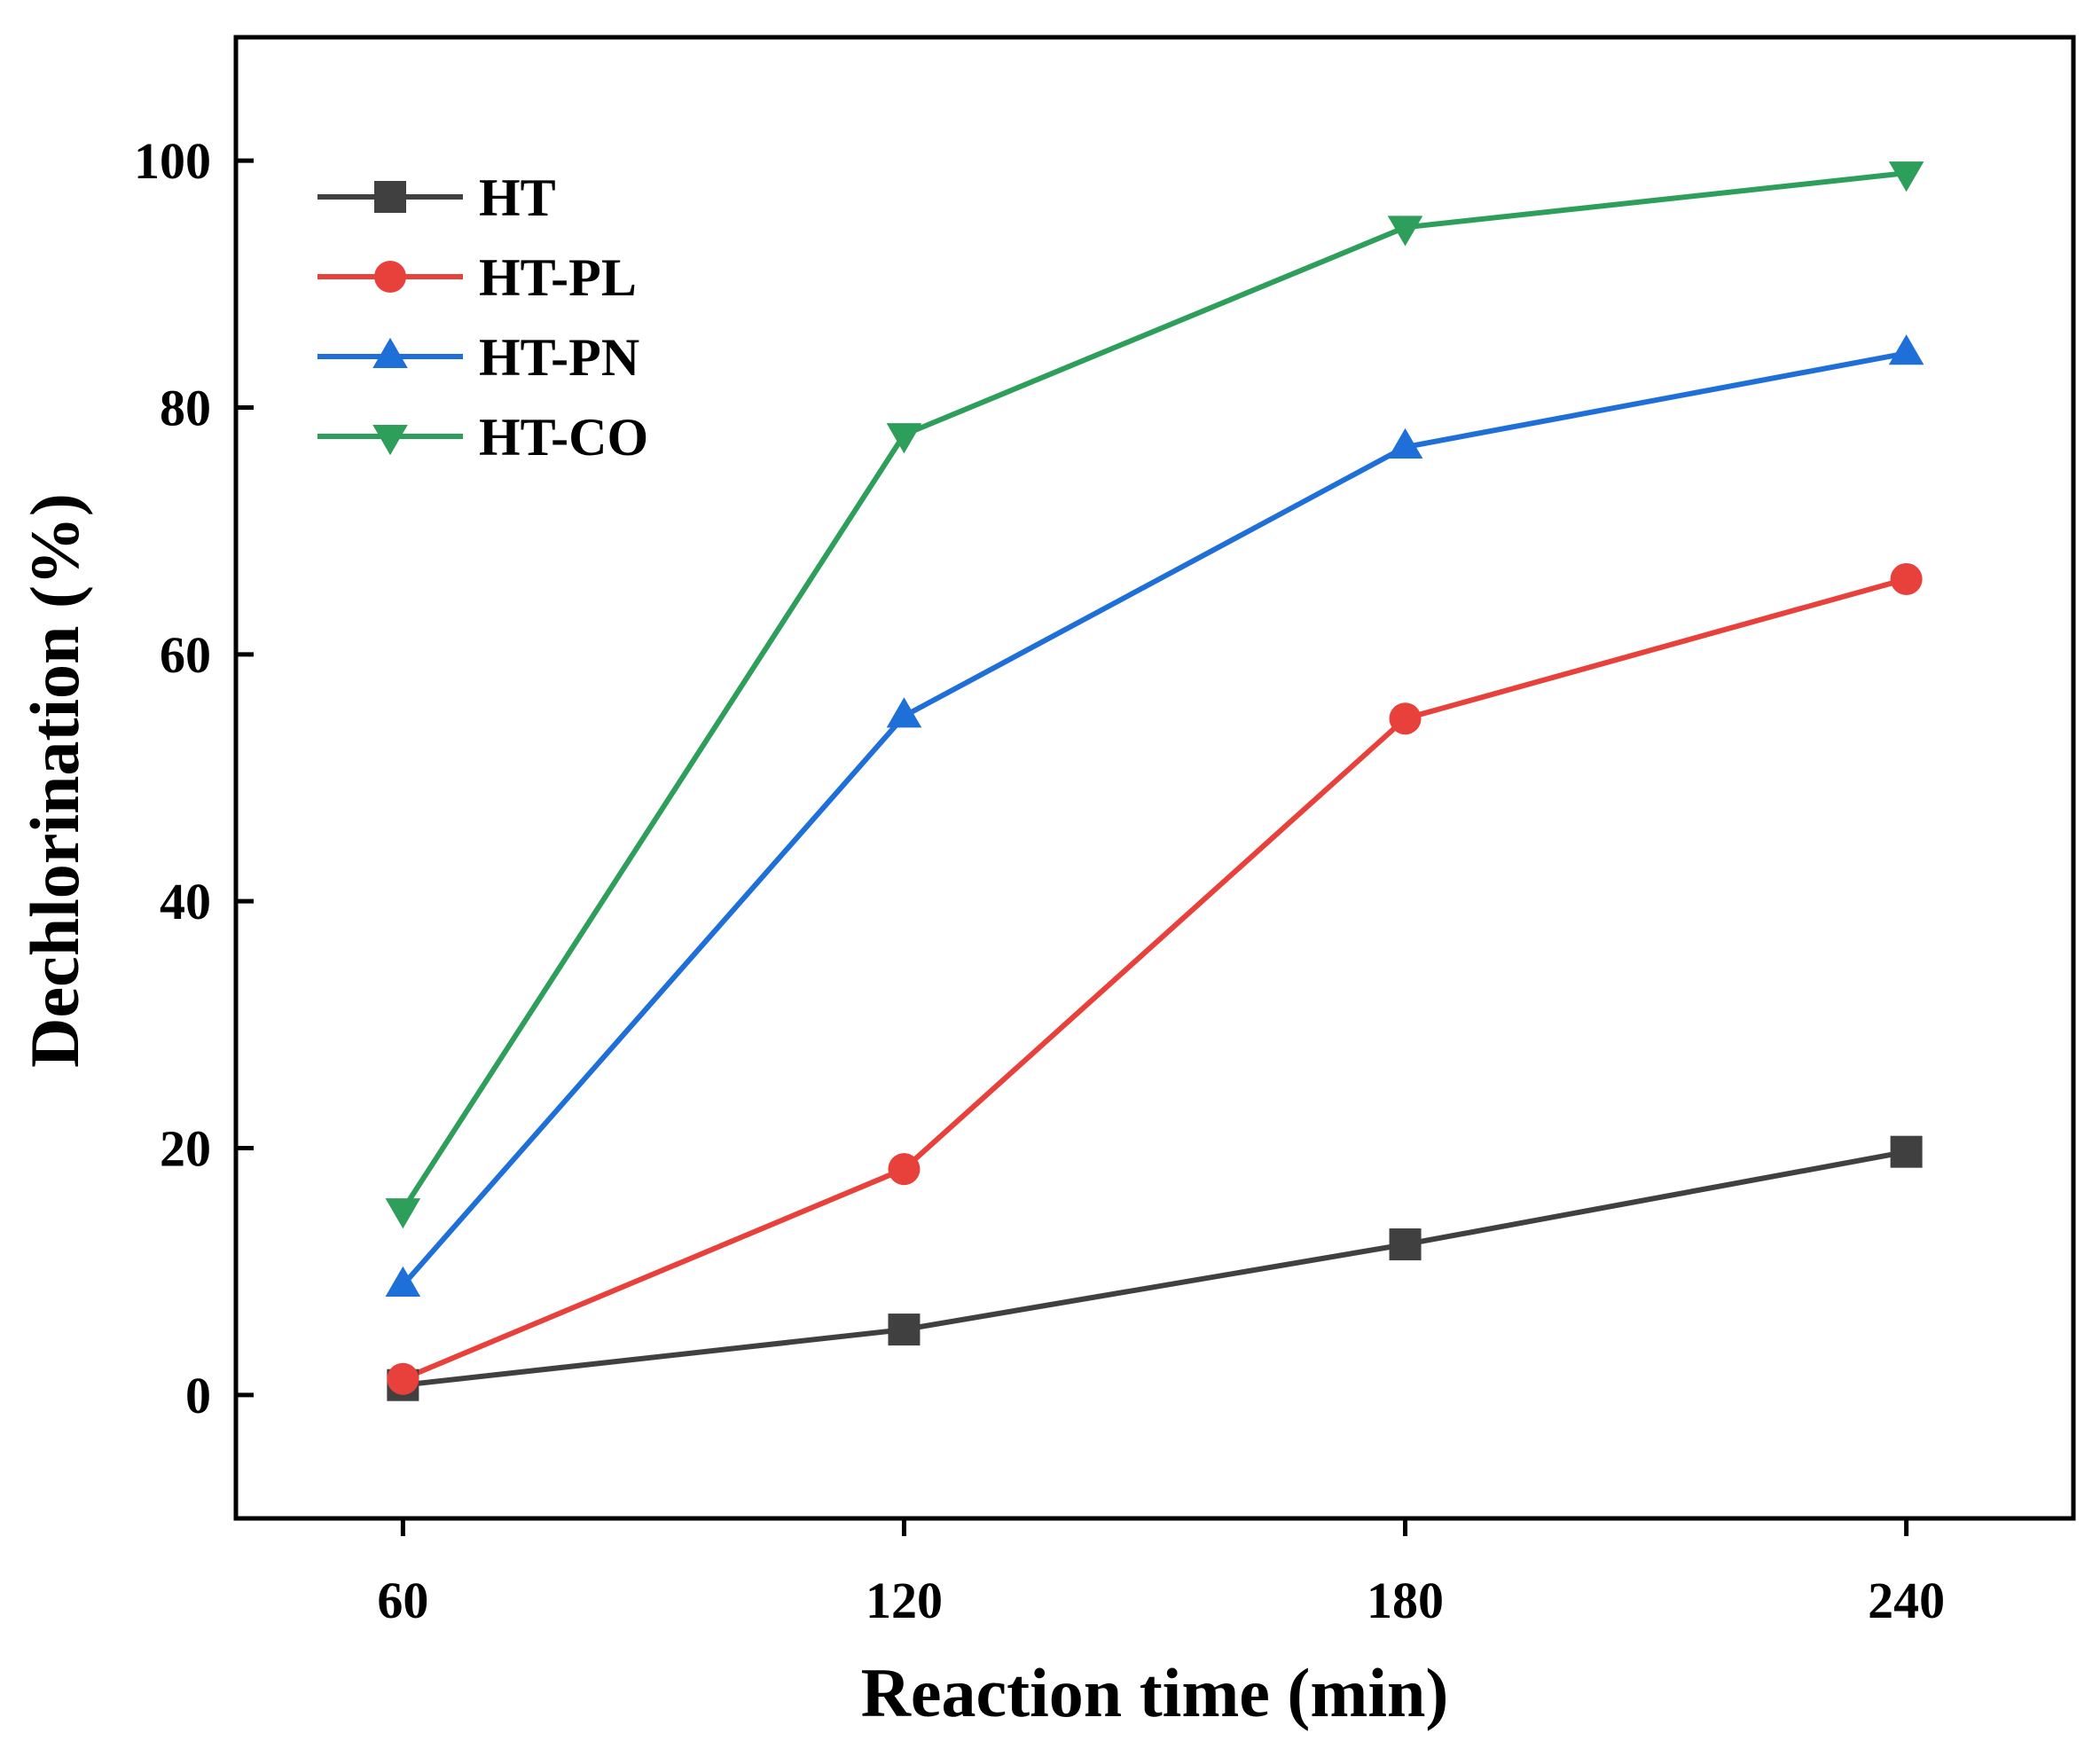 The image size is (2100, 1741). What do you see at coordinates (390, 440) in the screenshot?
I see `legend-marker-ht-co` at bounding box center [390, 440].